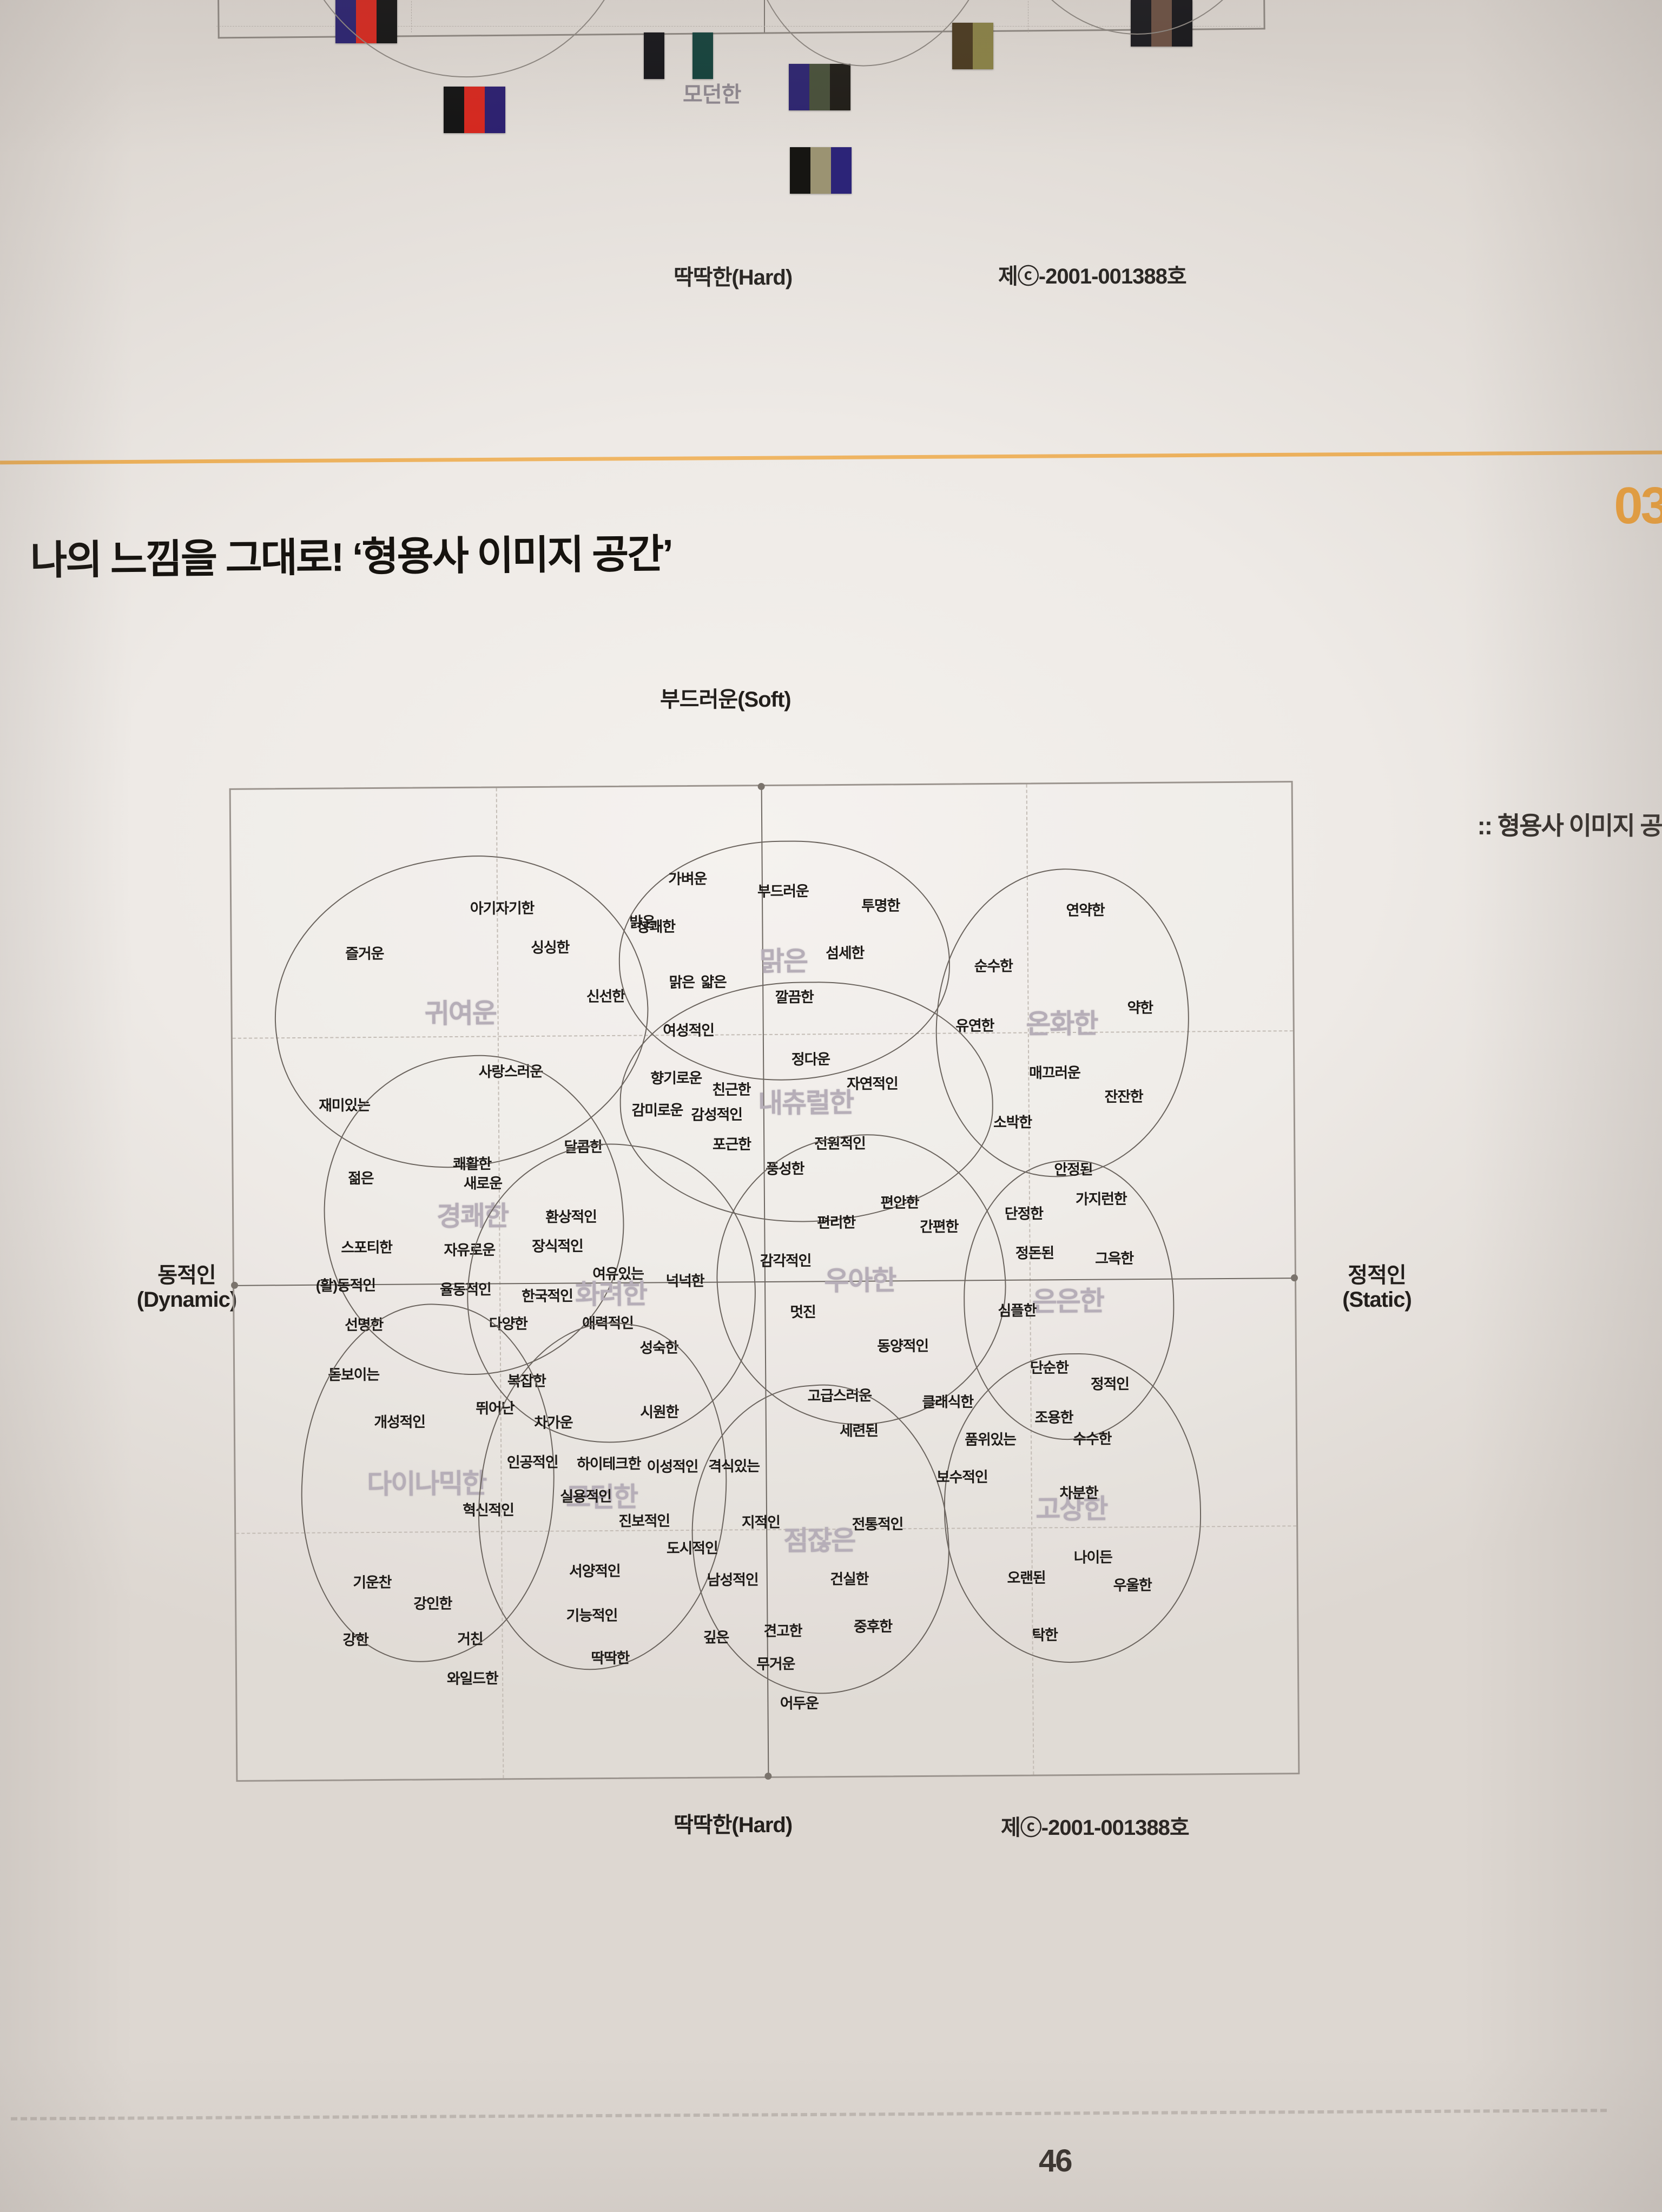  Describe the element at coordinates (1012, 1123) in the screenshot. I see `adjective-word: 소박한` at that location.